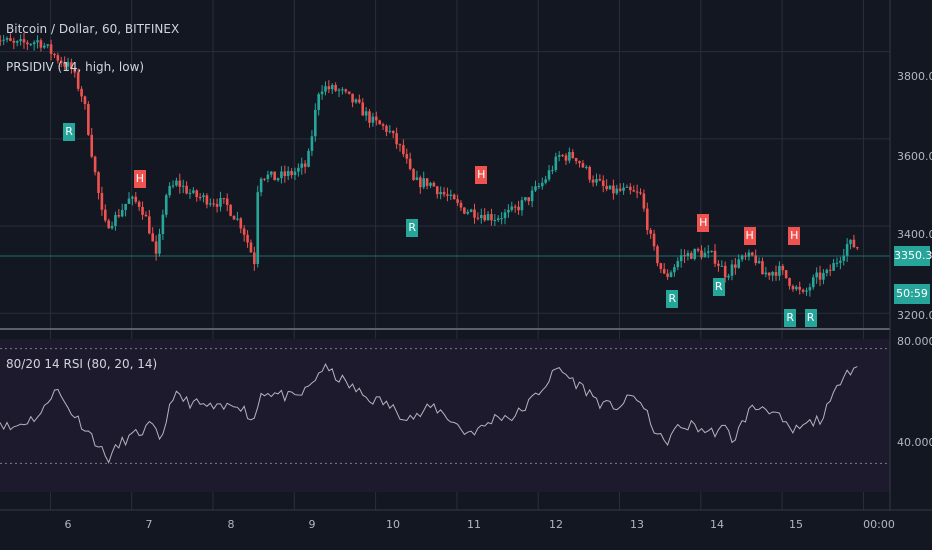 This screenshot has width=932, height=550. I want to click on rsi-legend: 80/20 14 RSI (80, 20, 14), so click(82, 364).